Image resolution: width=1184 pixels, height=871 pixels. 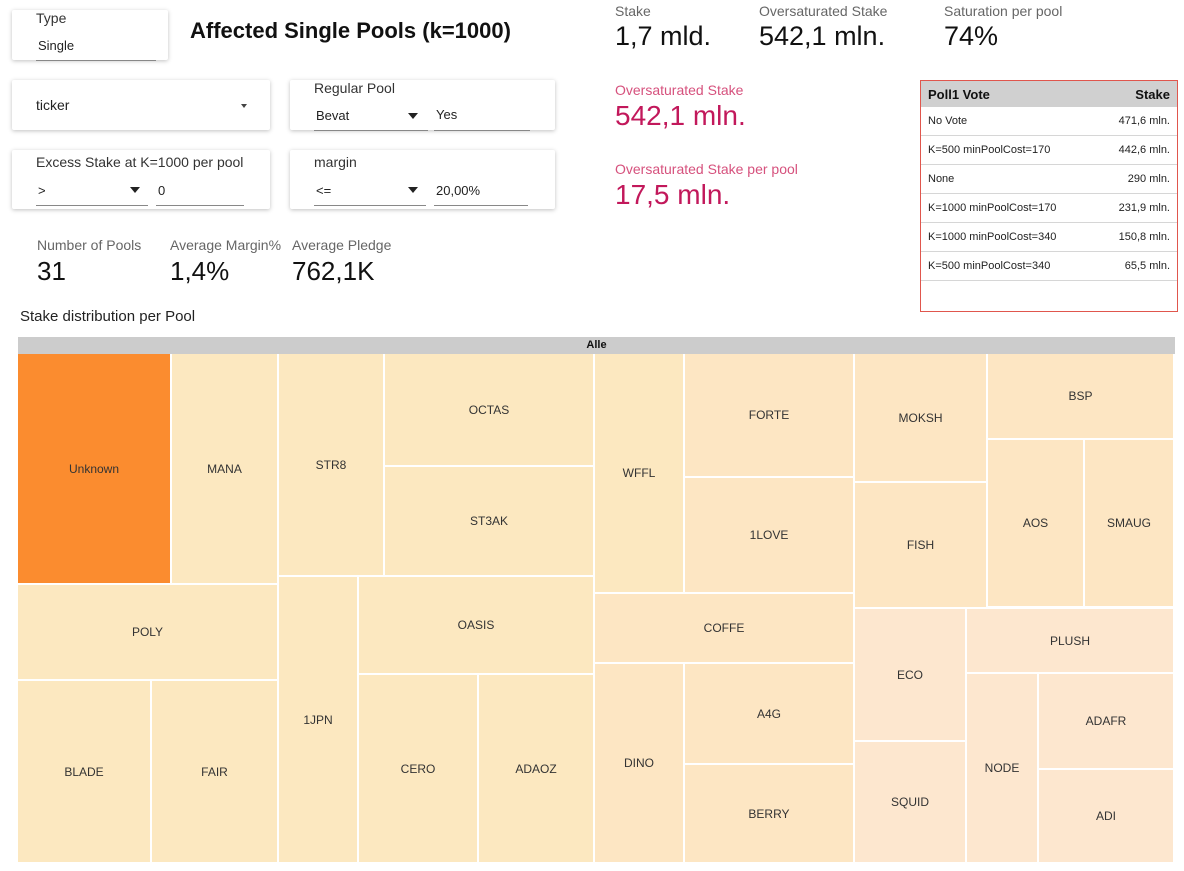 I want to click on treemap-cell: BLADE, so click(x=85, y=772).